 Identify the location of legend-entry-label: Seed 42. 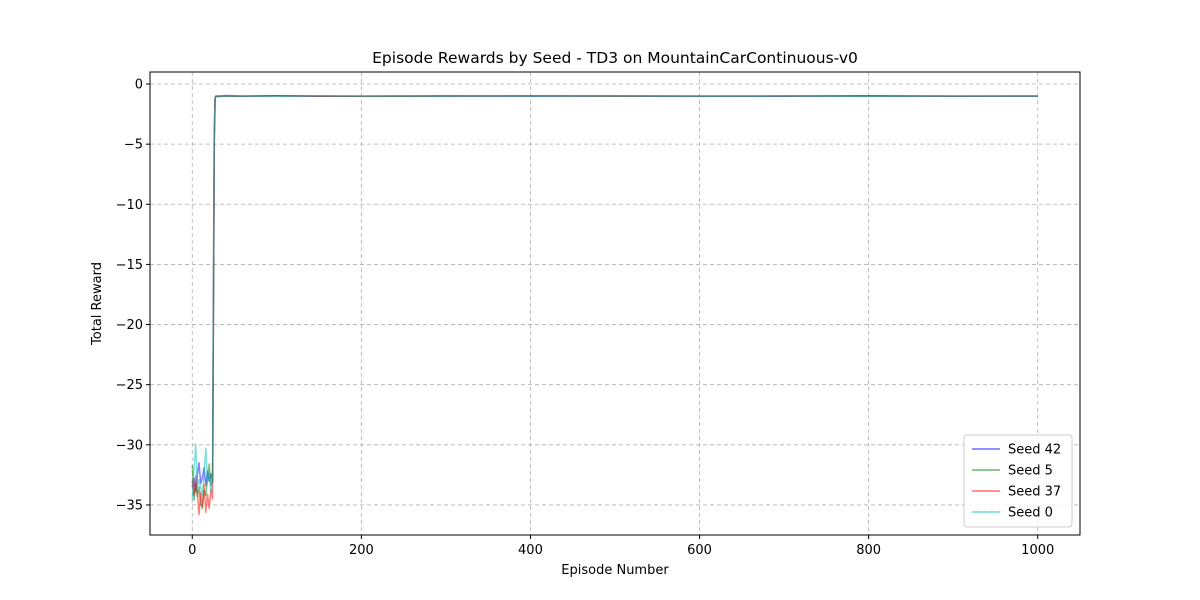
(1034, 450).